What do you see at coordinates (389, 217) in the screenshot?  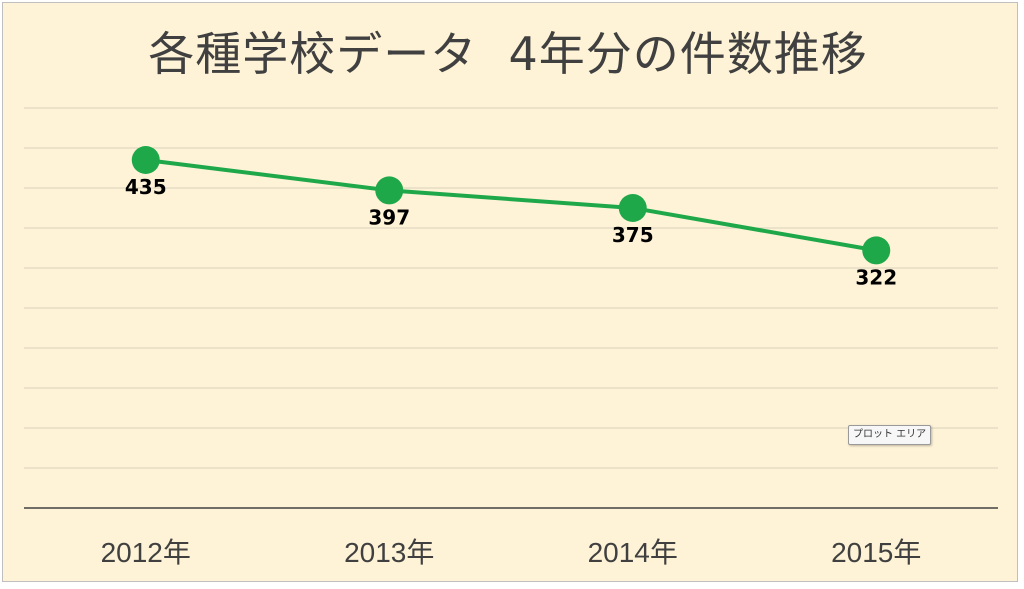 I see `data-label: 397` at bounding box center [389, 217].